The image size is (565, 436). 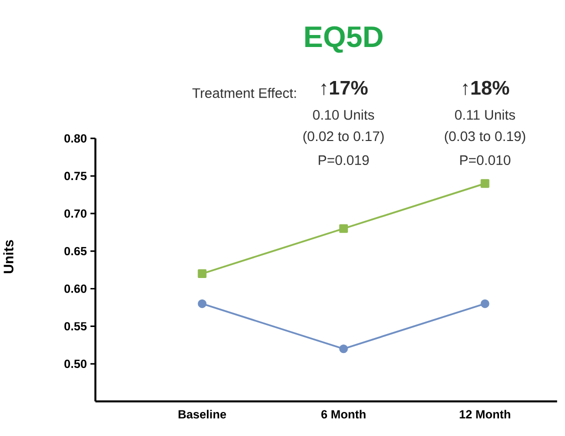 I want to click on y-axis-title: Units, so click(x=8, y=257).